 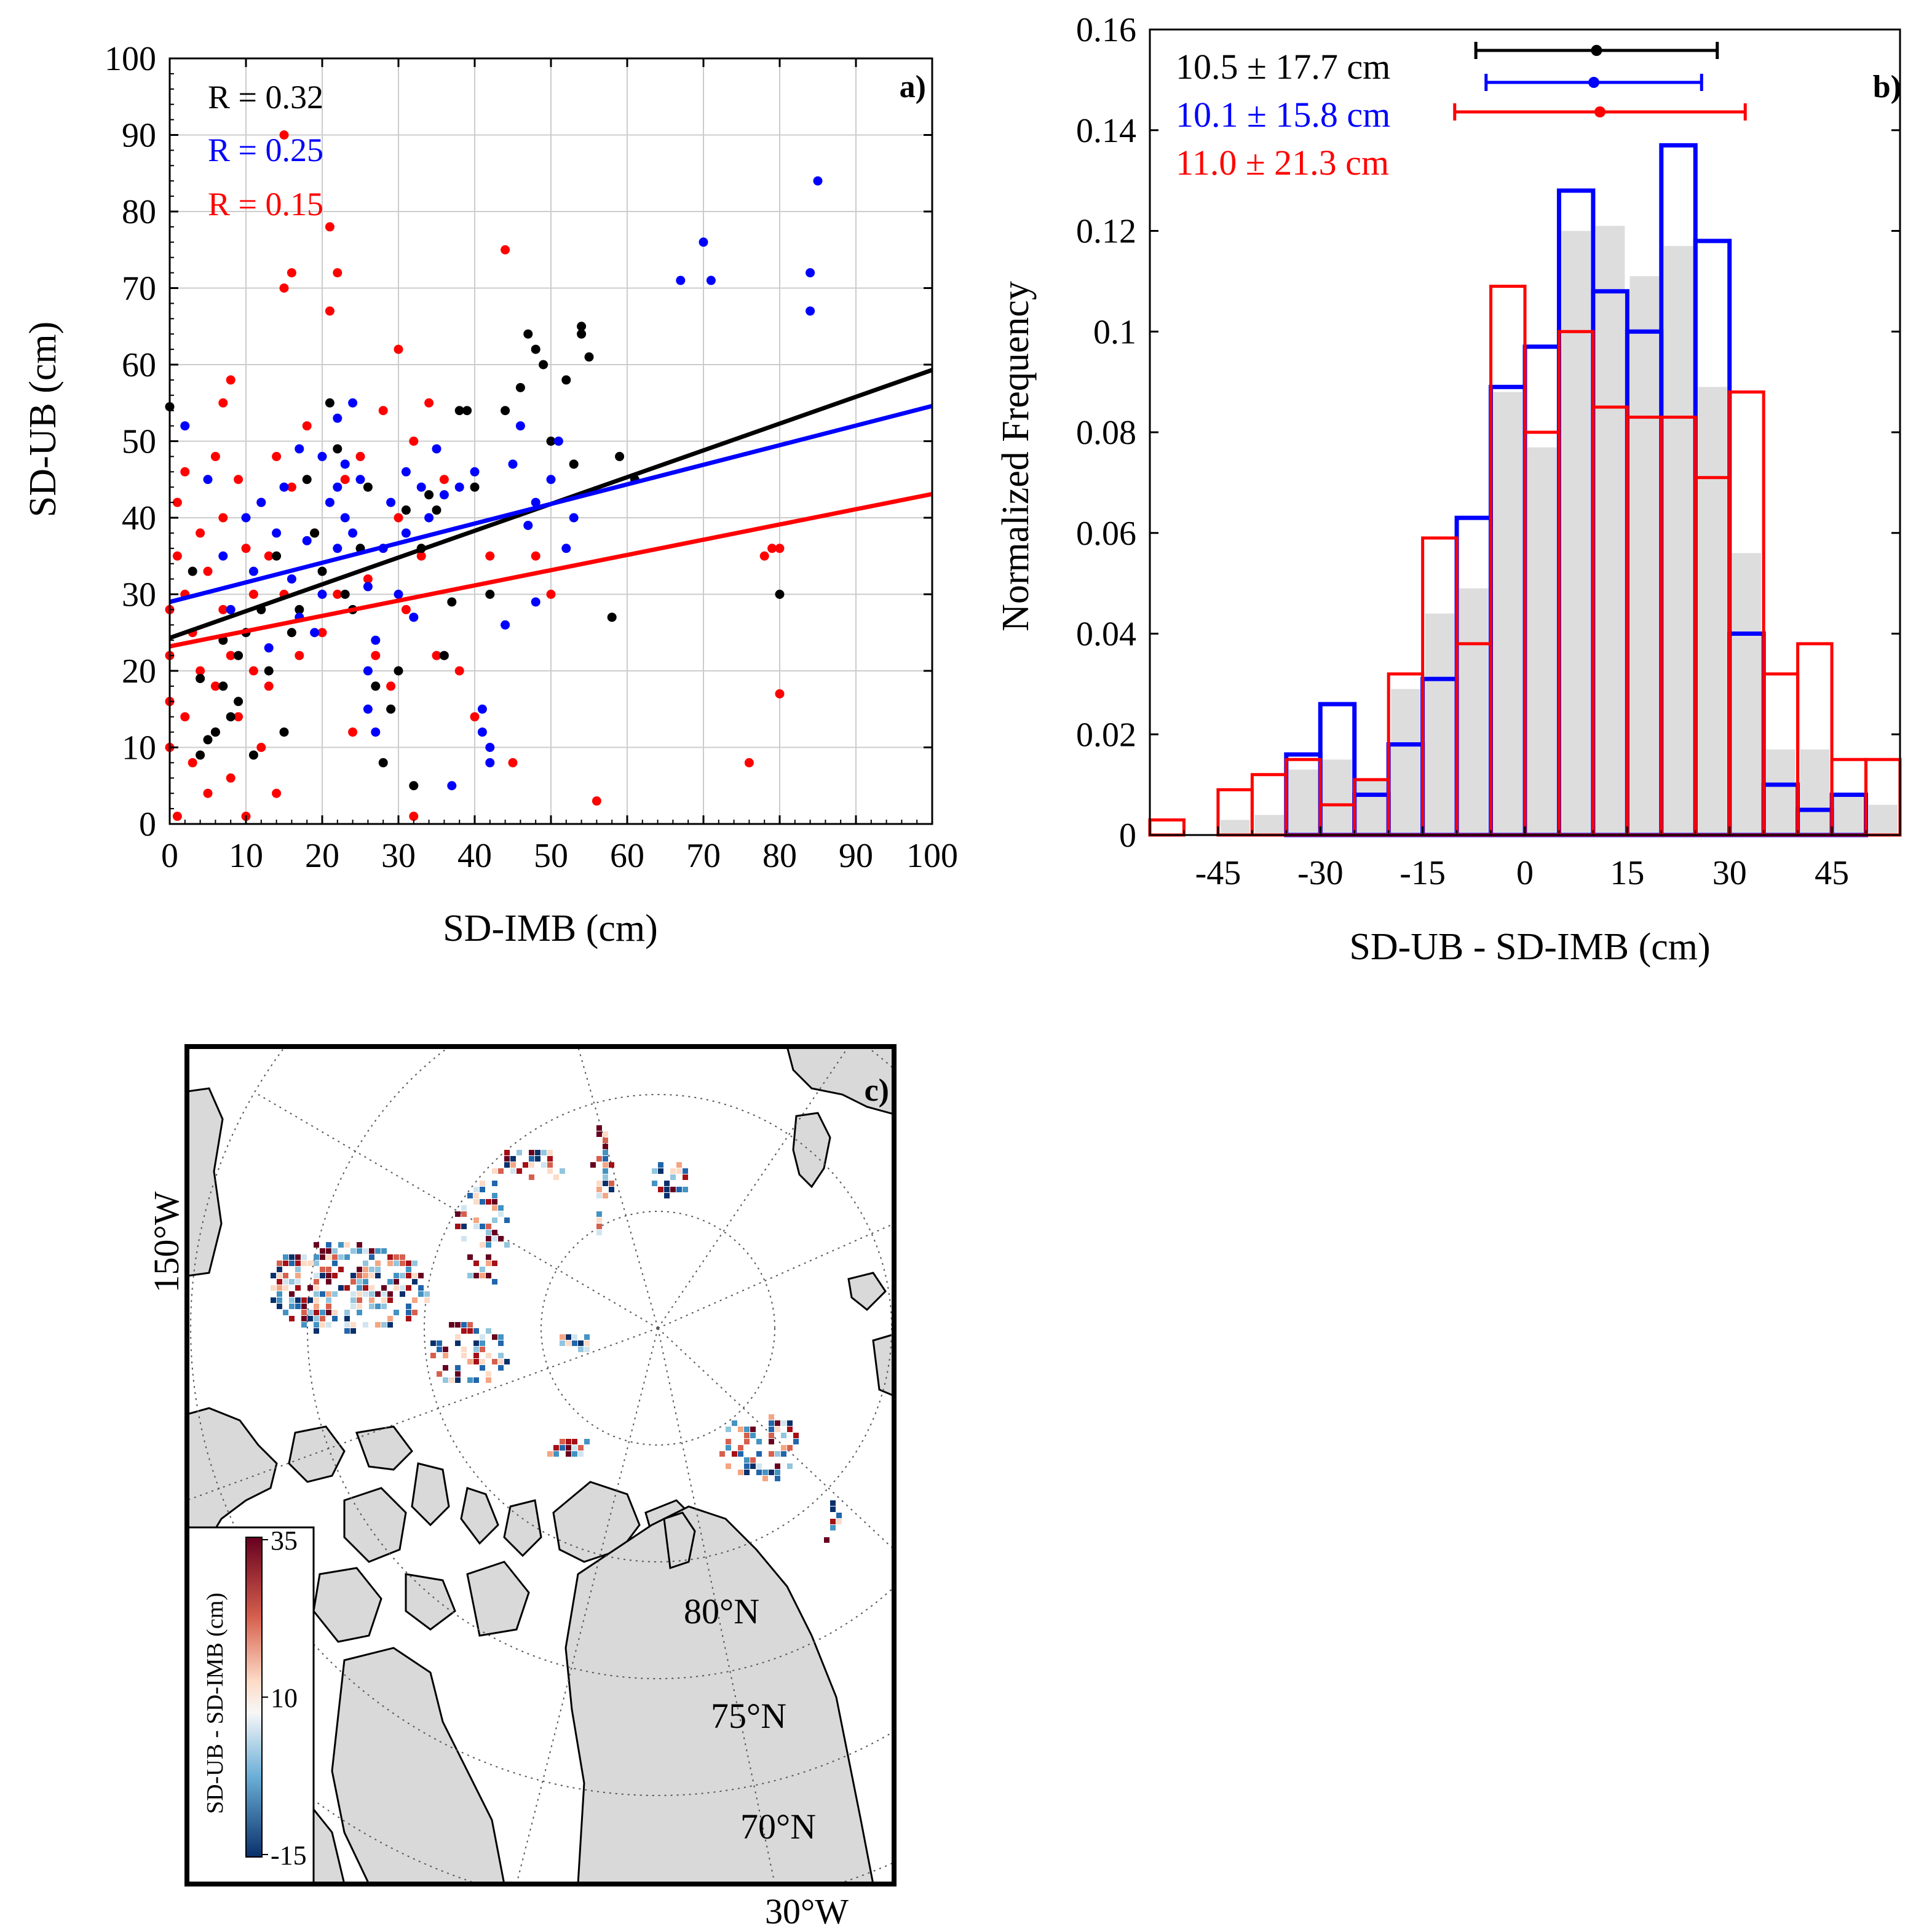 I want to click on lon-label-30w: 30°W, so click(x=807, y=1911).